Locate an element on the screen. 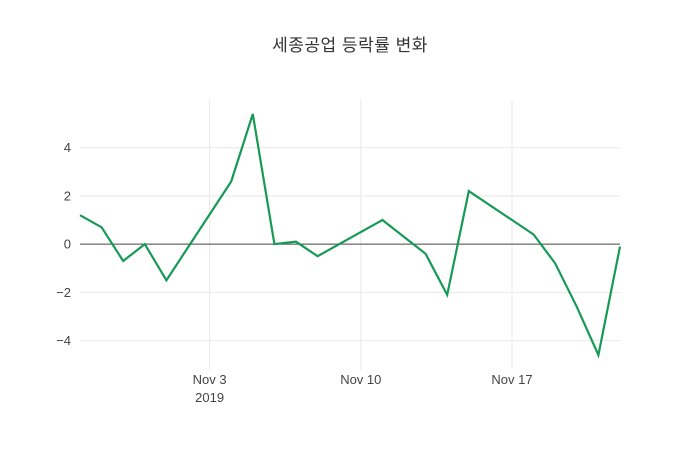  x-tick-year-label: 2019 is located at coordinates (209, 397).